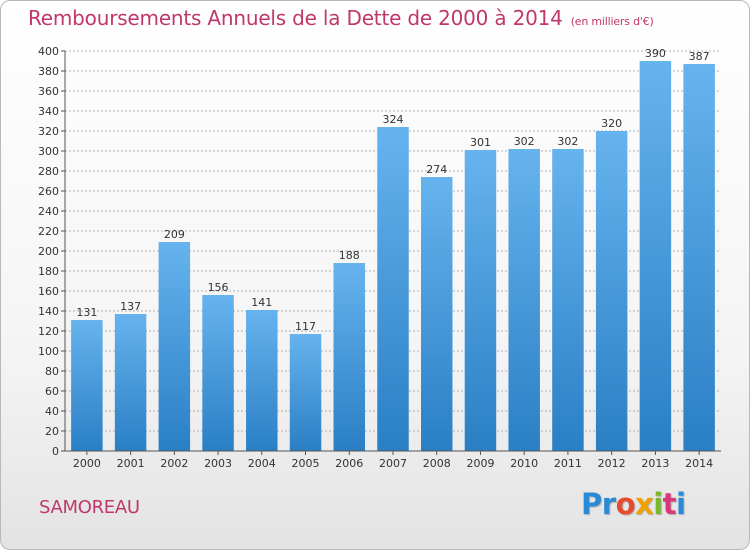 The width and height of the screenshot is (750, 550). I want to click on data-label: 141, so click(261, 302).